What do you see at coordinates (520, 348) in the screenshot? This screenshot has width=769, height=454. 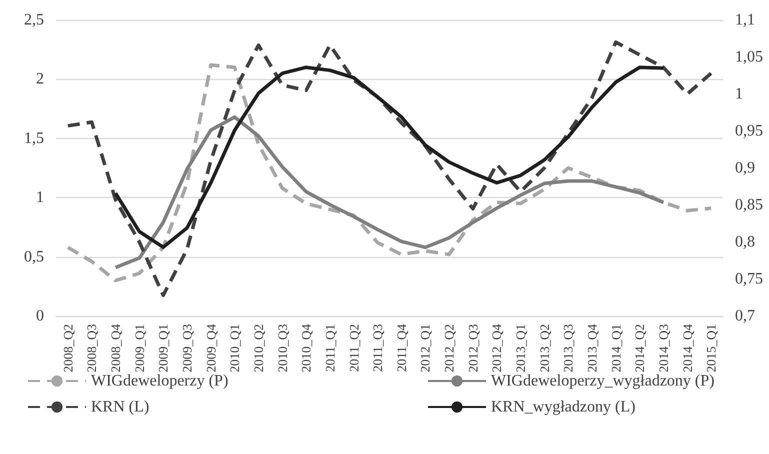 I see `x-tick-label: 2013_Q1` at bounding box center [520, 348].